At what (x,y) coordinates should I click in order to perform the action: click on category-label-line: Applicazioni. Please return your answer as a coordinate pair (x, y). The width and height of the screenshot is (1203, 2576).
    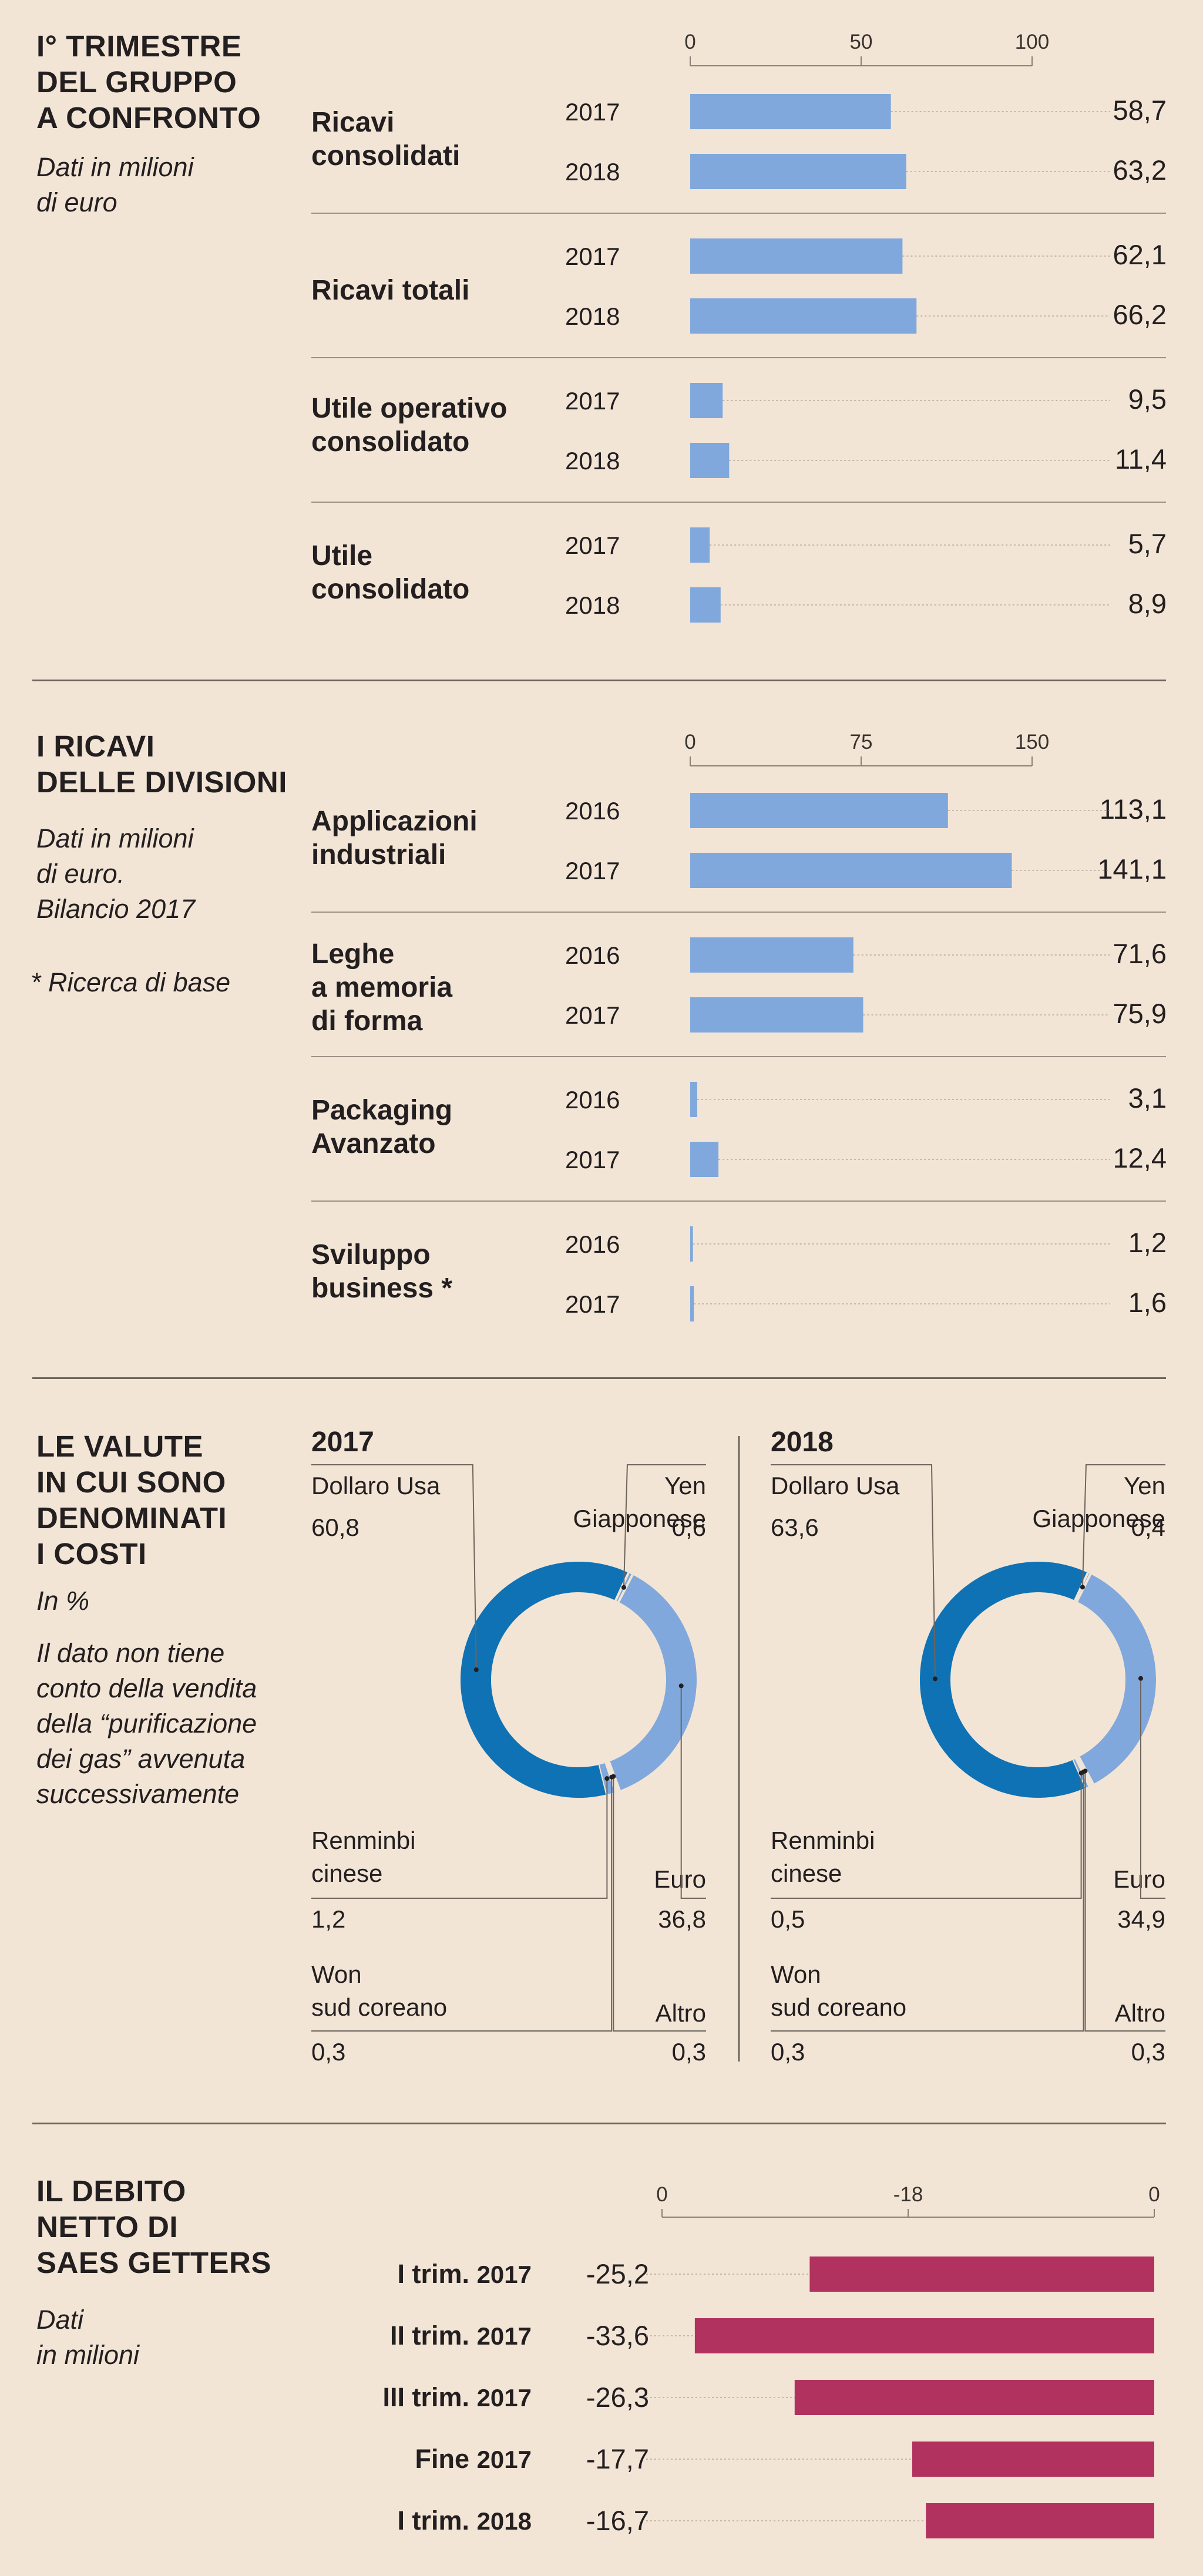
    Looking at the image, I should click on (394, 821).